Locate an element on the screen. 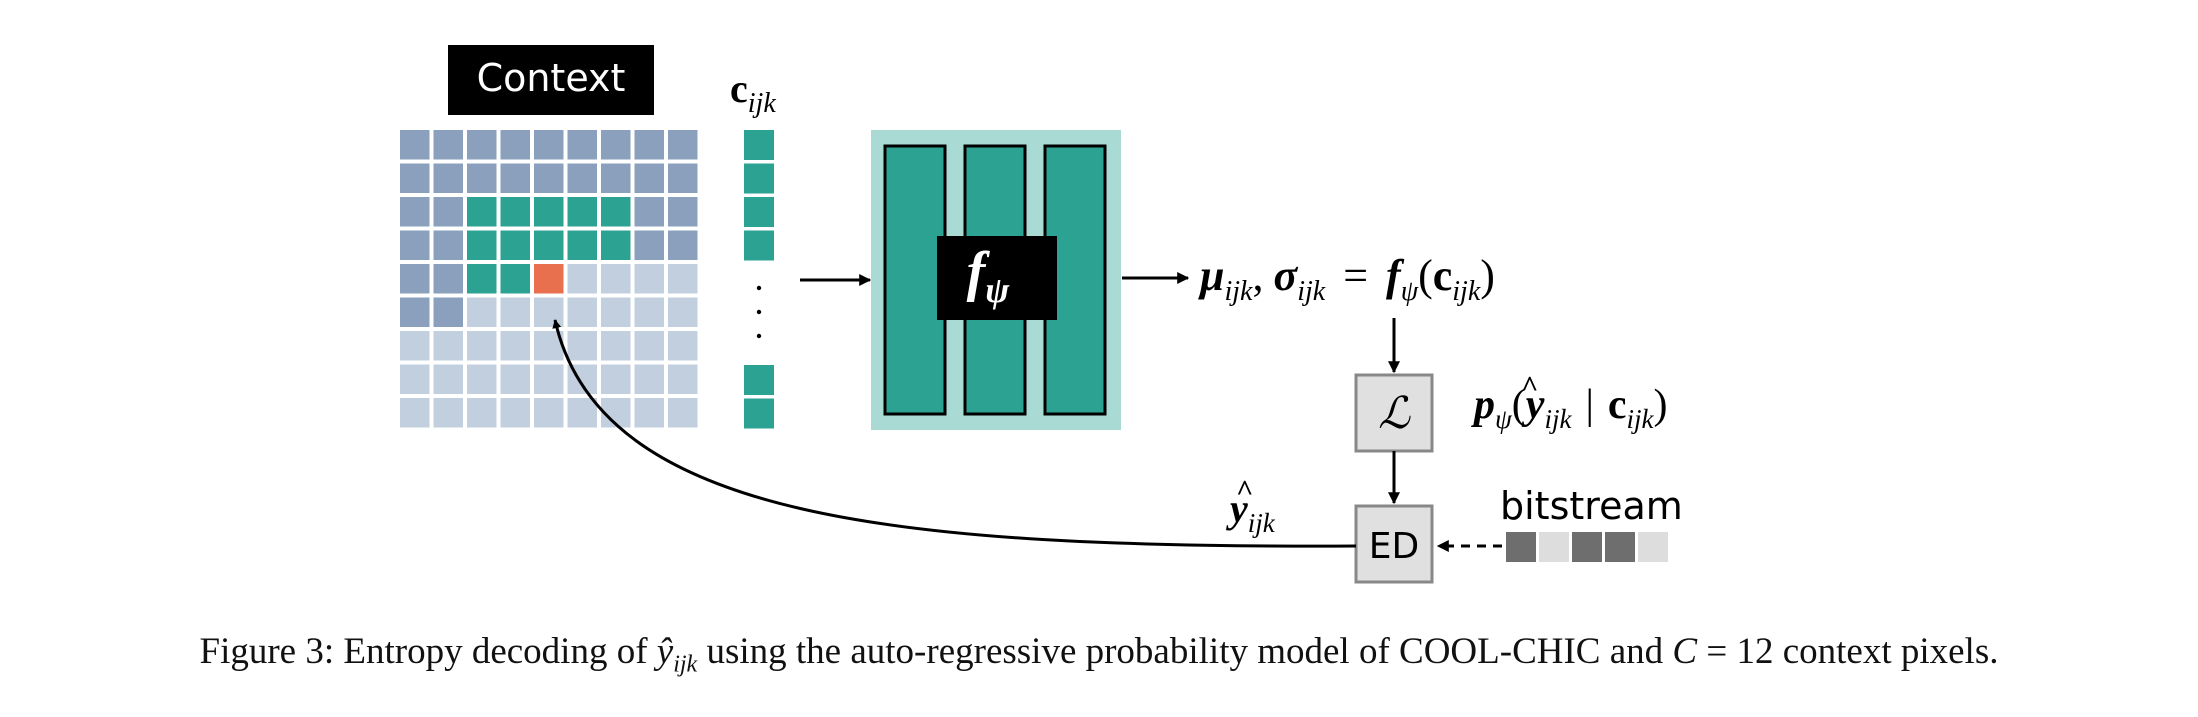 This screenshot has height=717, width=2198. decoder-box: ED is located at coordinates (1394, 544).